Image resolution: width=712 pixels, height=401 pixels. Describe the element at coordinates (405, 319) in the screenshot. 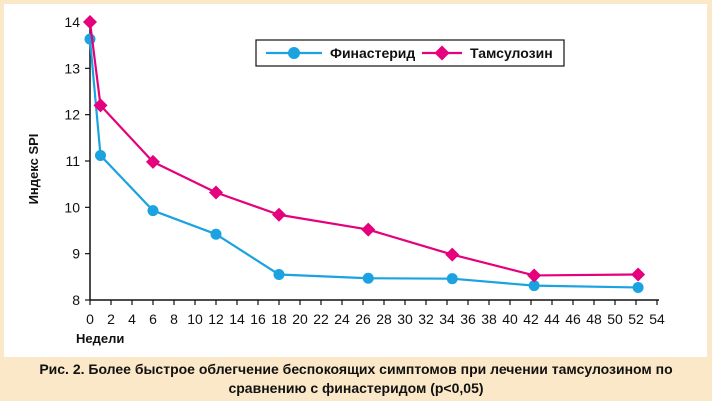

I see `x-tick-label: 30` at that location.